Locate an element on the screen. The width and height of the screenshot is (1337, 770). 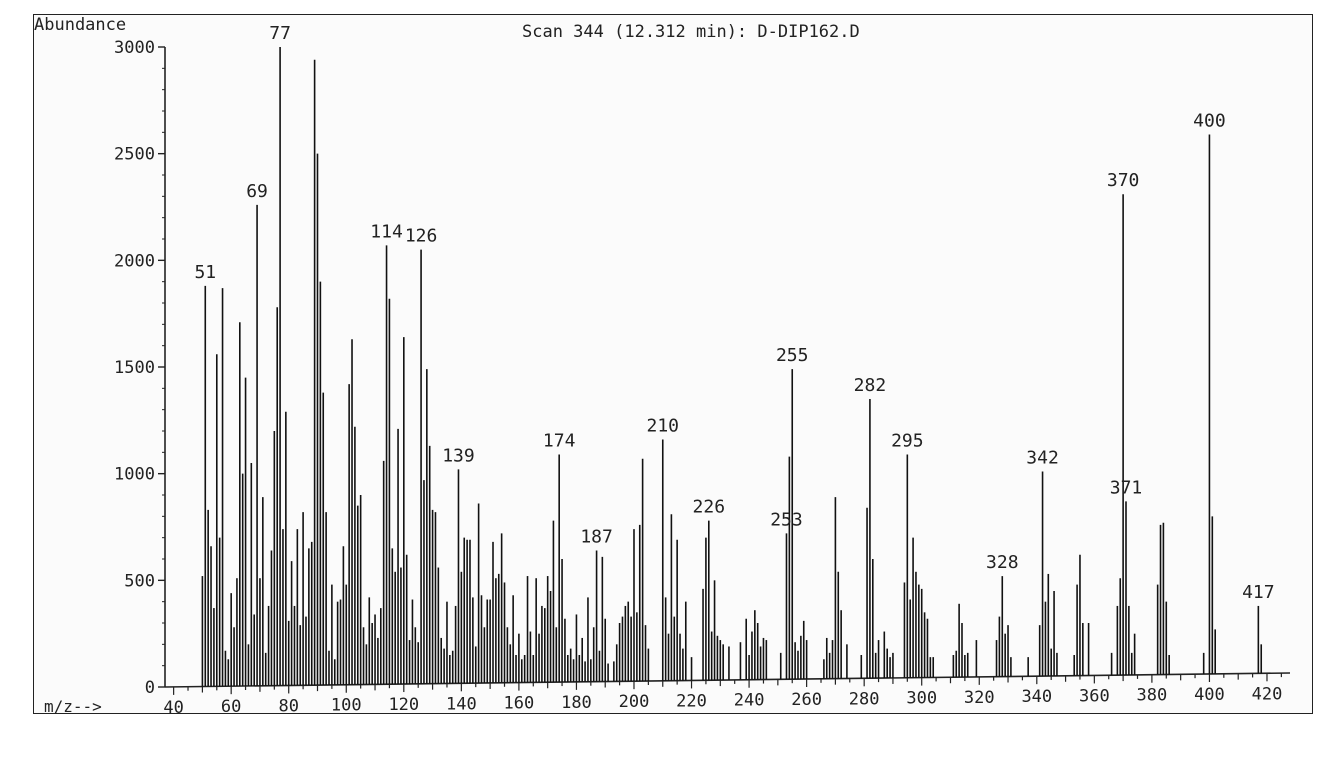
x-tick-label: 300 is located at coordinates (921, 699).